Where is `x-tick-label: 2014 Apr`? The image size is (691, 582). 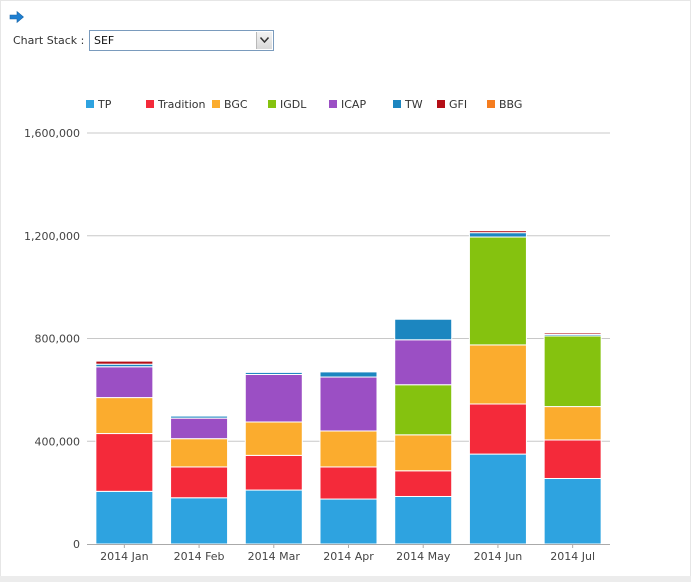
x-tick-label: 2014 Apr is located at coordinates (348, 556).